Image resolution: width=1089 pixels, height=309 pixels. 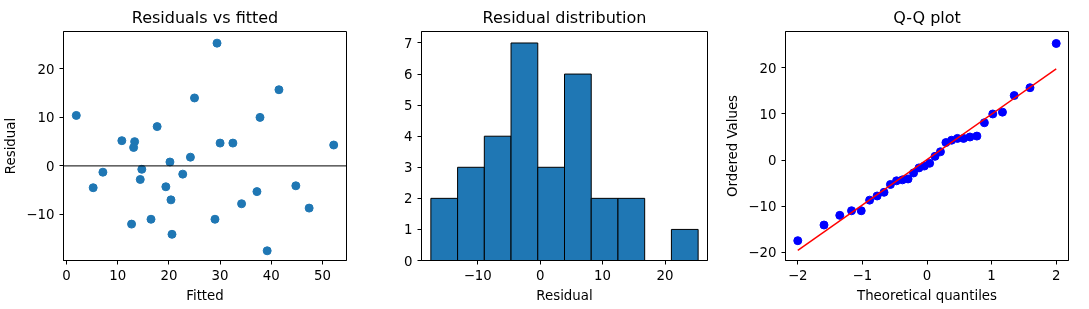 What do you see at coordinates (220, 275) in the screenshot?
I see `x-tick-label: 30` at bounding box center [220, 275].